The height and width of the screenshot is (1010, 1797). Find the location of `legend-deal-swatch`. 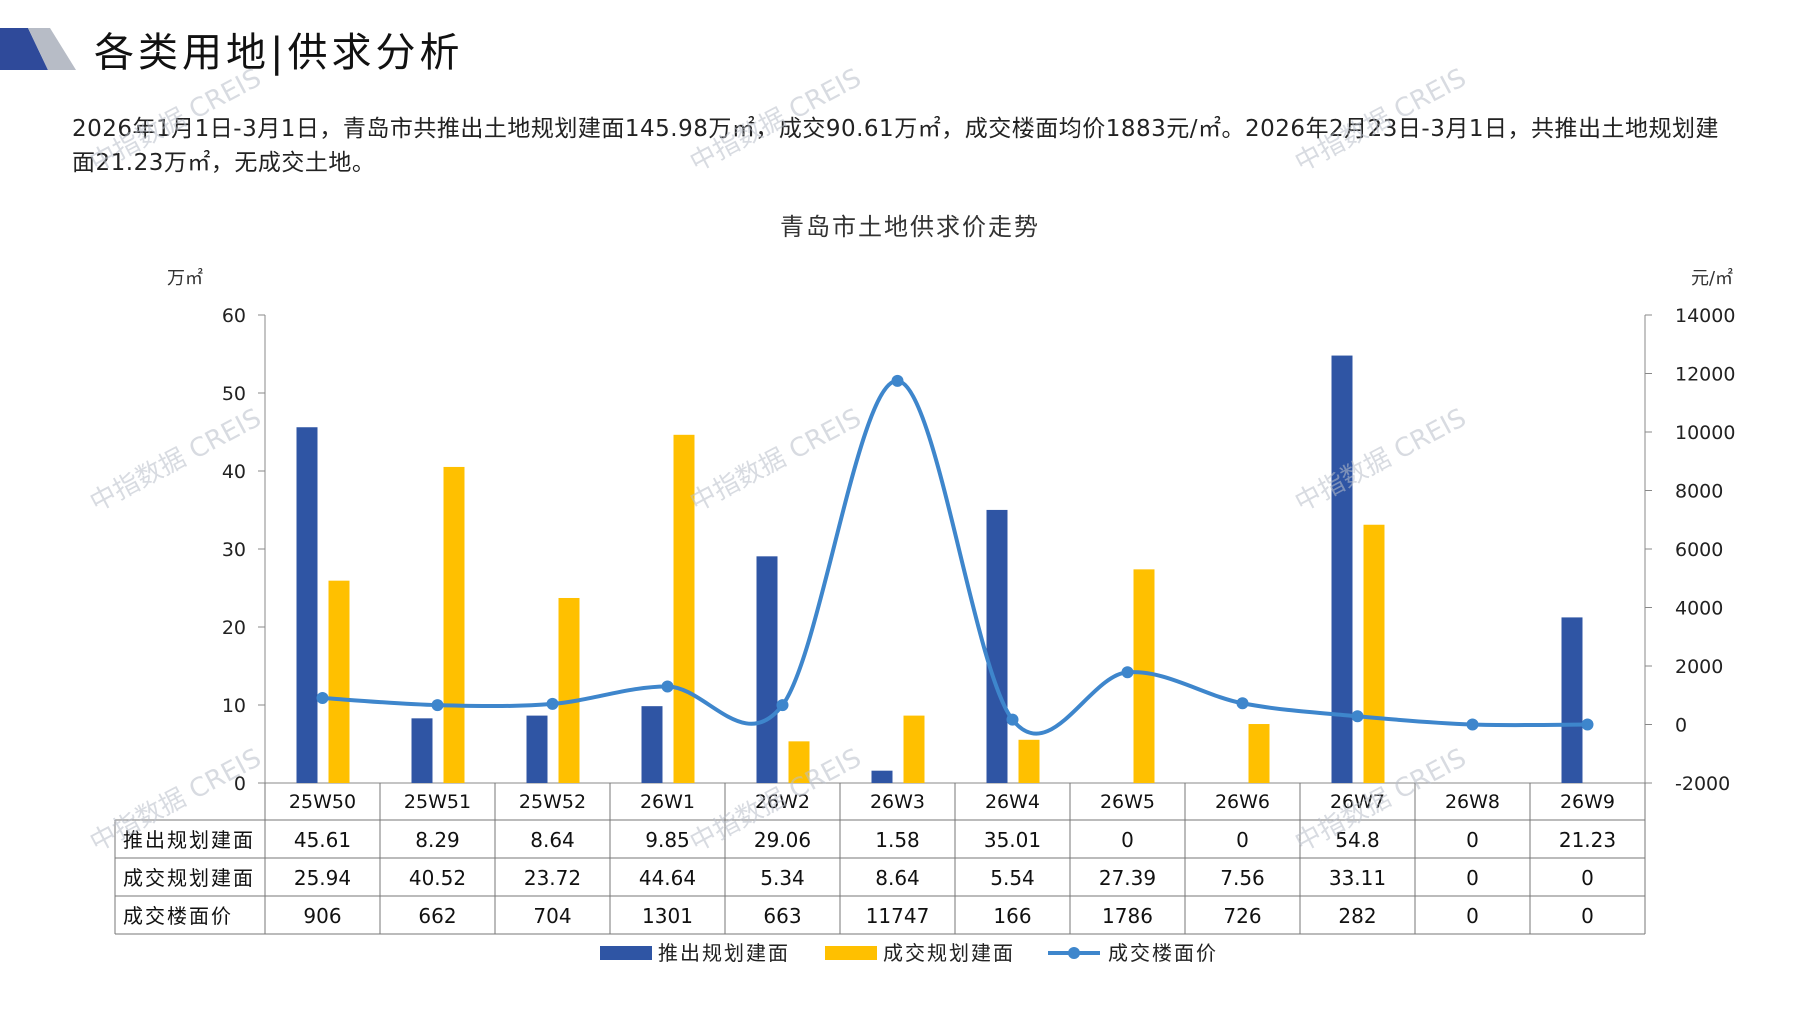

legend-deal-swatch is located at coordinates (851, 953).